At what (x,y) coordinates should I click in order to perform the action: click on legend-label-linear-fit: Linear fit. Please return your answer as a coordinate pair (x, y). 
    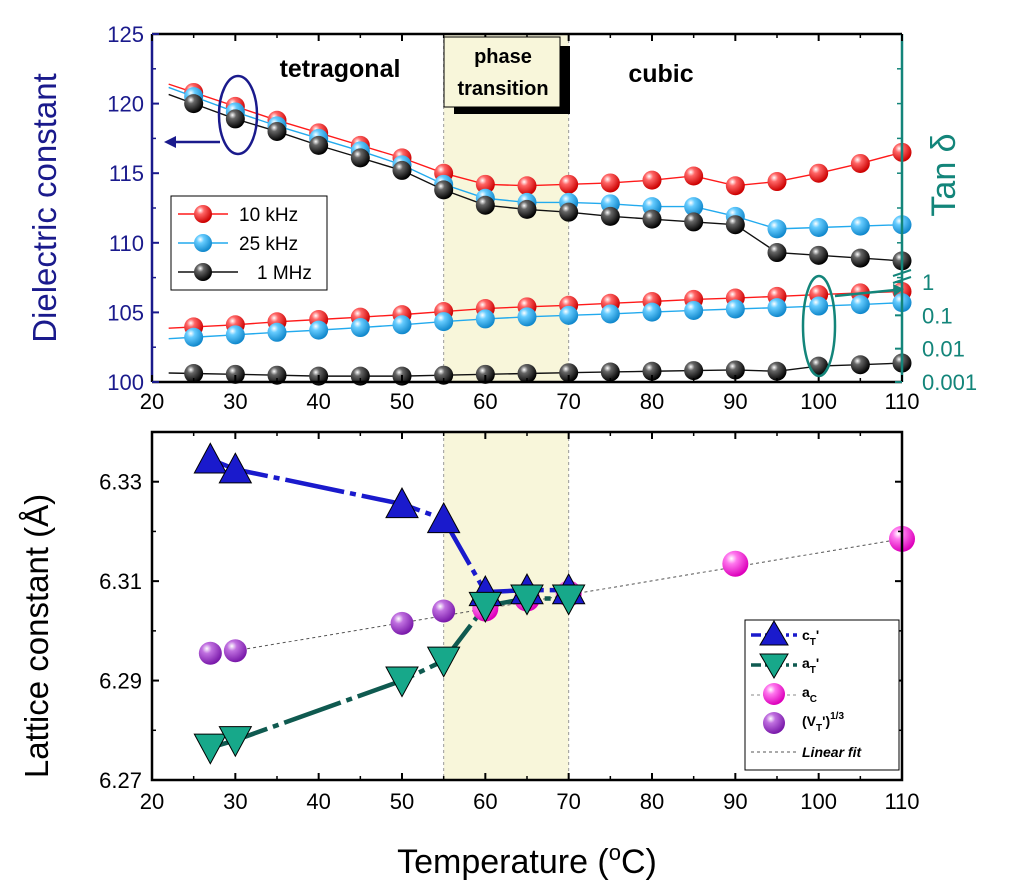
    Looking at the image, I should click on (832, 752).